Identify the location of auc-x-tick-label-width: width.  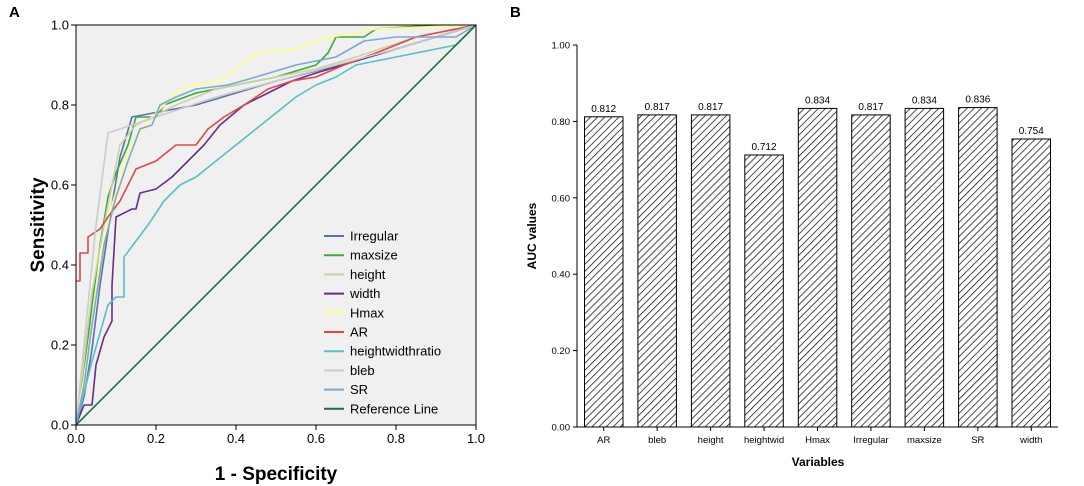
(1030, 440).